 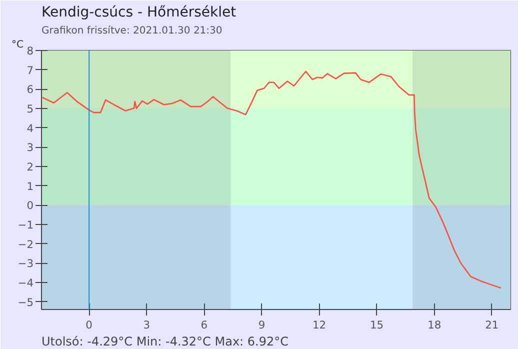 I want to click on x-tick-label: 0, so click(x=89, y=325).